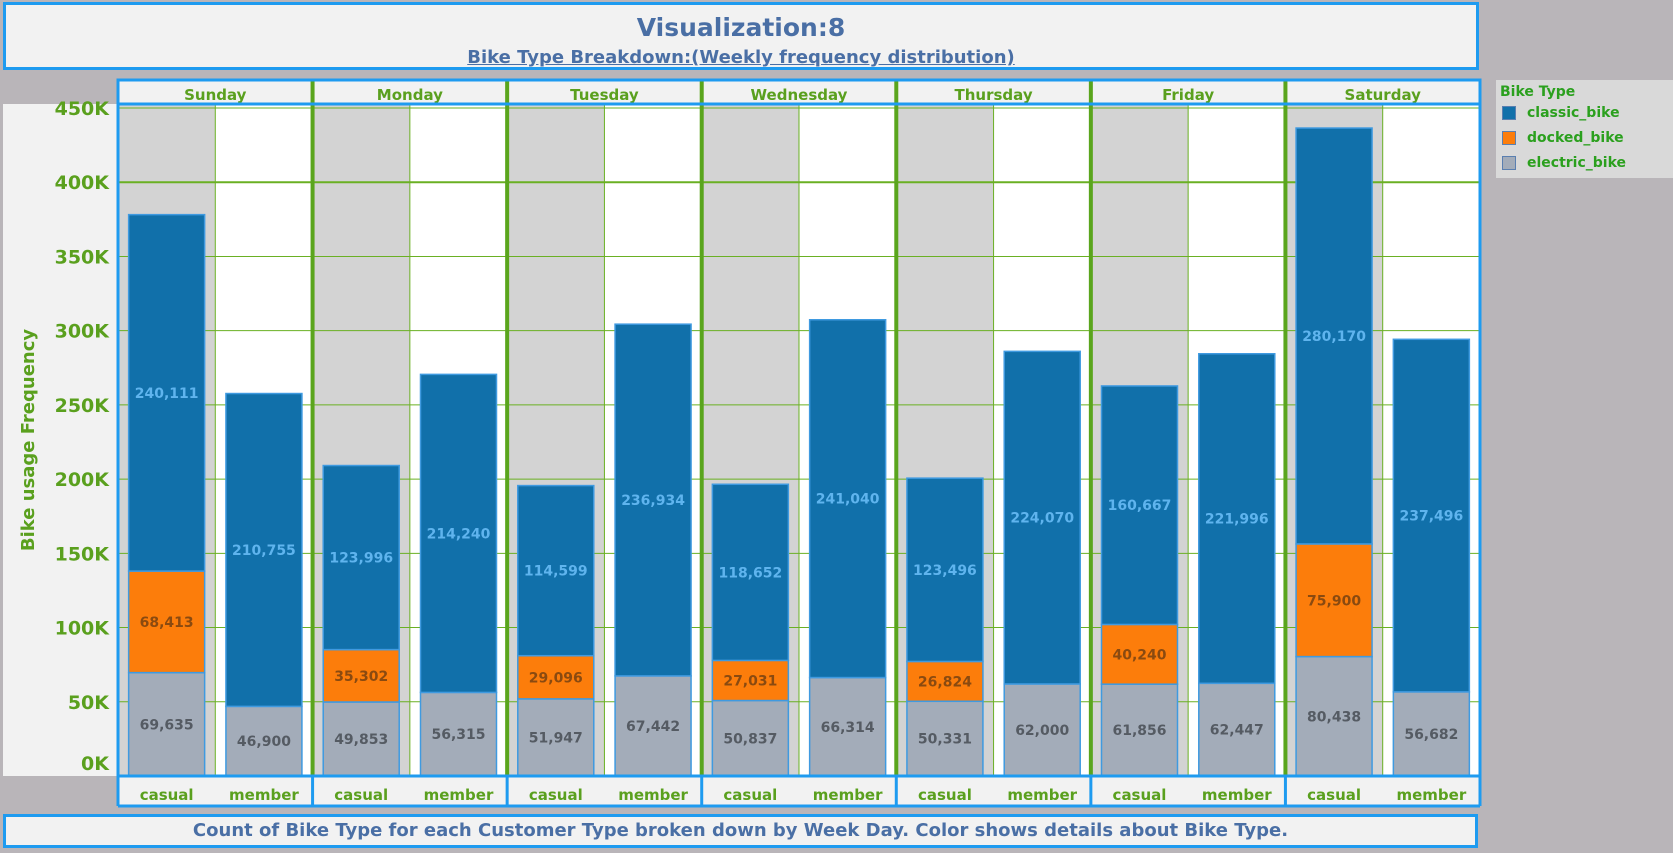 The height and width of the screenshot is (853, 1673). What do you see at coordinates (83, 332) in the screenshot?
I see `y-tick-label: 300K` at bounding box center [83, 332].